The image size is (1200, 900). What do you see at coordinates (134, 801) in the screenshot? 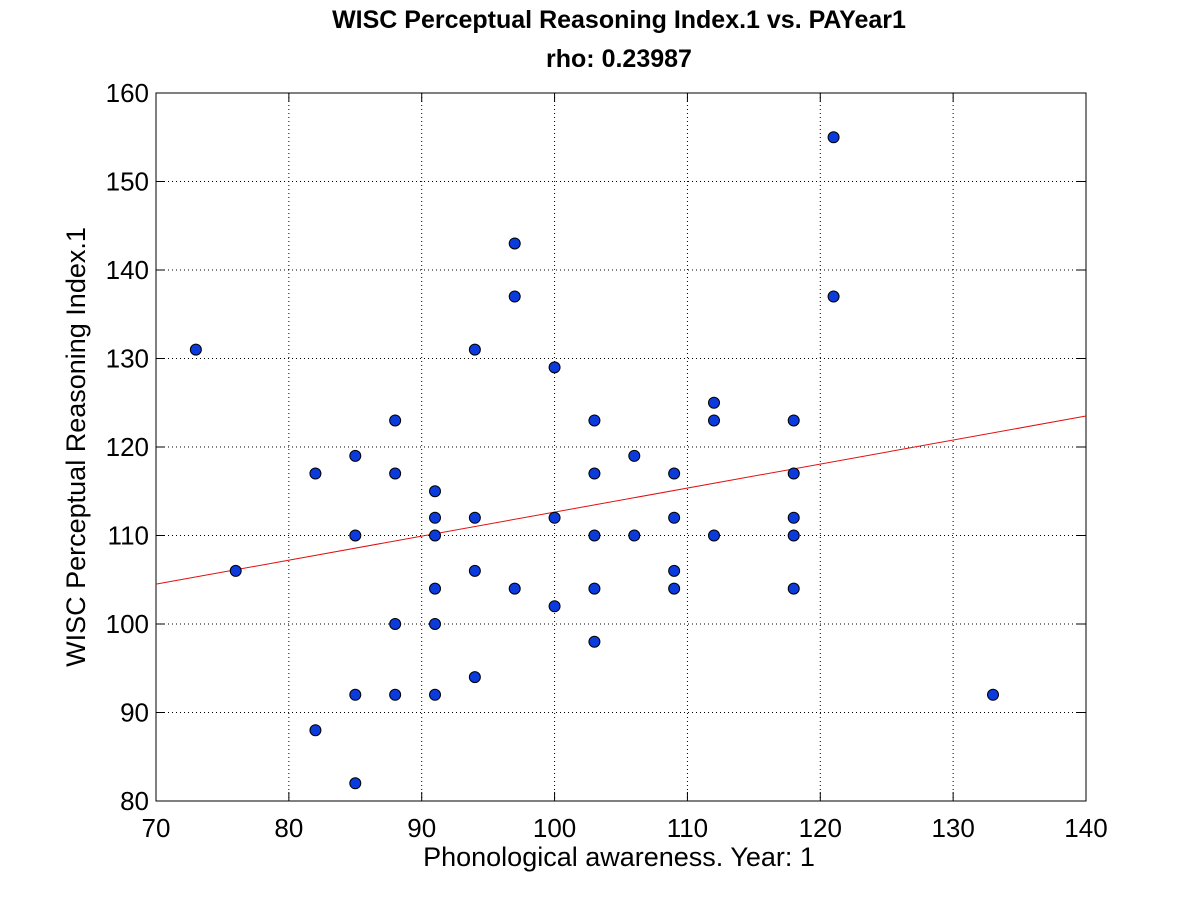
I see `y-tick-label: 80` at bounding box center [134, 801].